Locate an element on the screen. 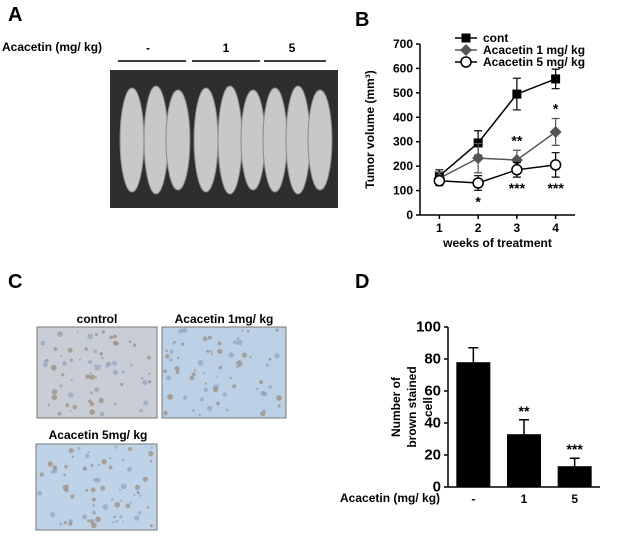  y-tick-label: 300 is located at coordinates (403, 142).